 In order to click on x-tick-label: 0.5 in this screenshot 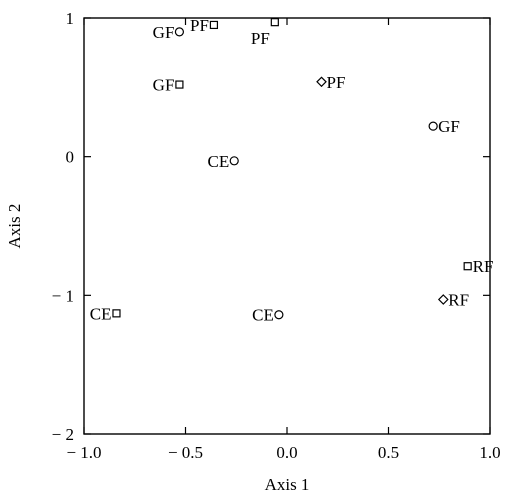, I will do `click(388, 452)`.